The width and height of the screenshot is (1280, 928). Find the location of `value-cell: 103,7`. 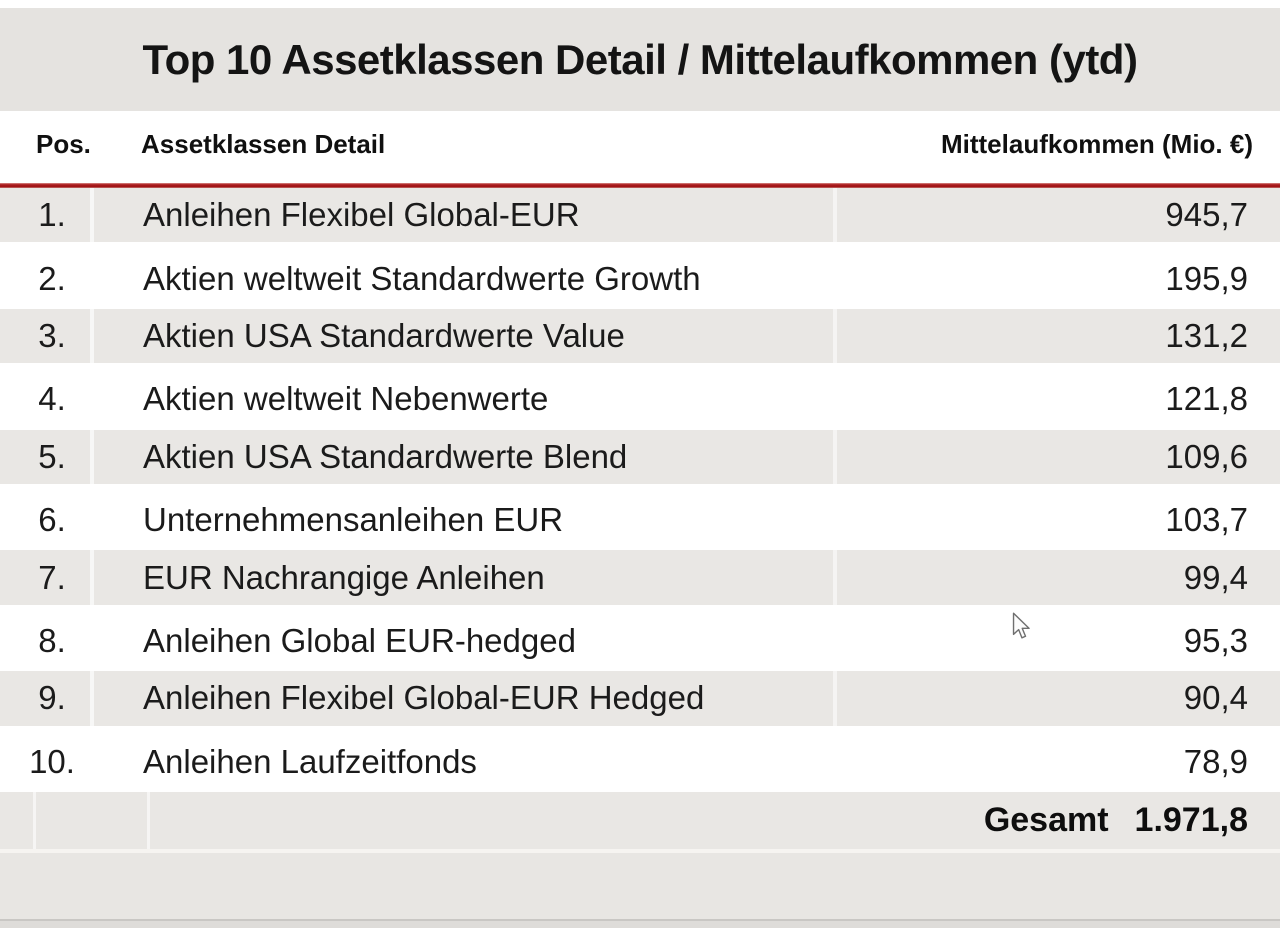

value-cell: 103,7 is located at coordinates (1206, 520).